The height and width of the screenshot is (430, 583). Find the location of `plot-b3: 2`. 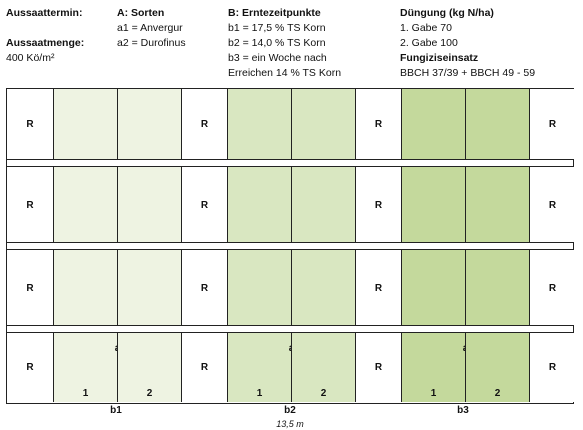

plot-b3: 2 is located at coordinates (497, 367).